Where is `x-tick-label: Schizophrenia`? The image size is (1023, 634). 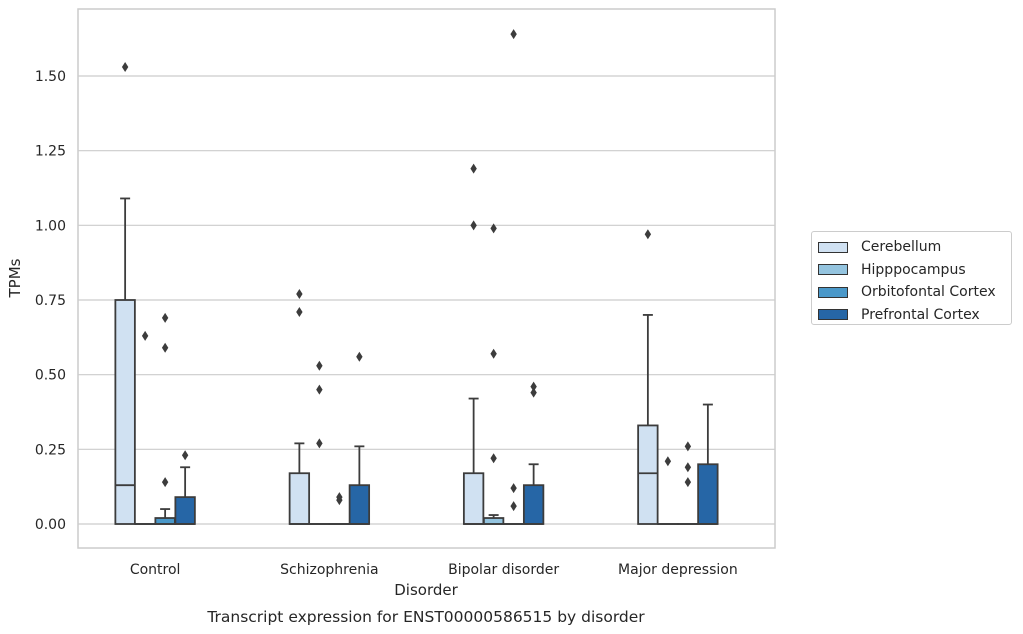 x-tick-label: Schizophrenia is located at coordinates (329, 570).